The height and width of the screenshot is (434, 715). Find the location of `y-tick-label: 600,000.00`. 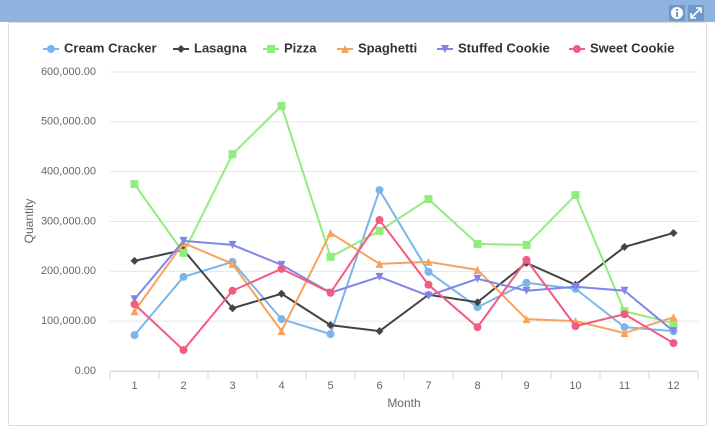

y-tick-label: 600,000.00 is located at coordinates (68, 72).